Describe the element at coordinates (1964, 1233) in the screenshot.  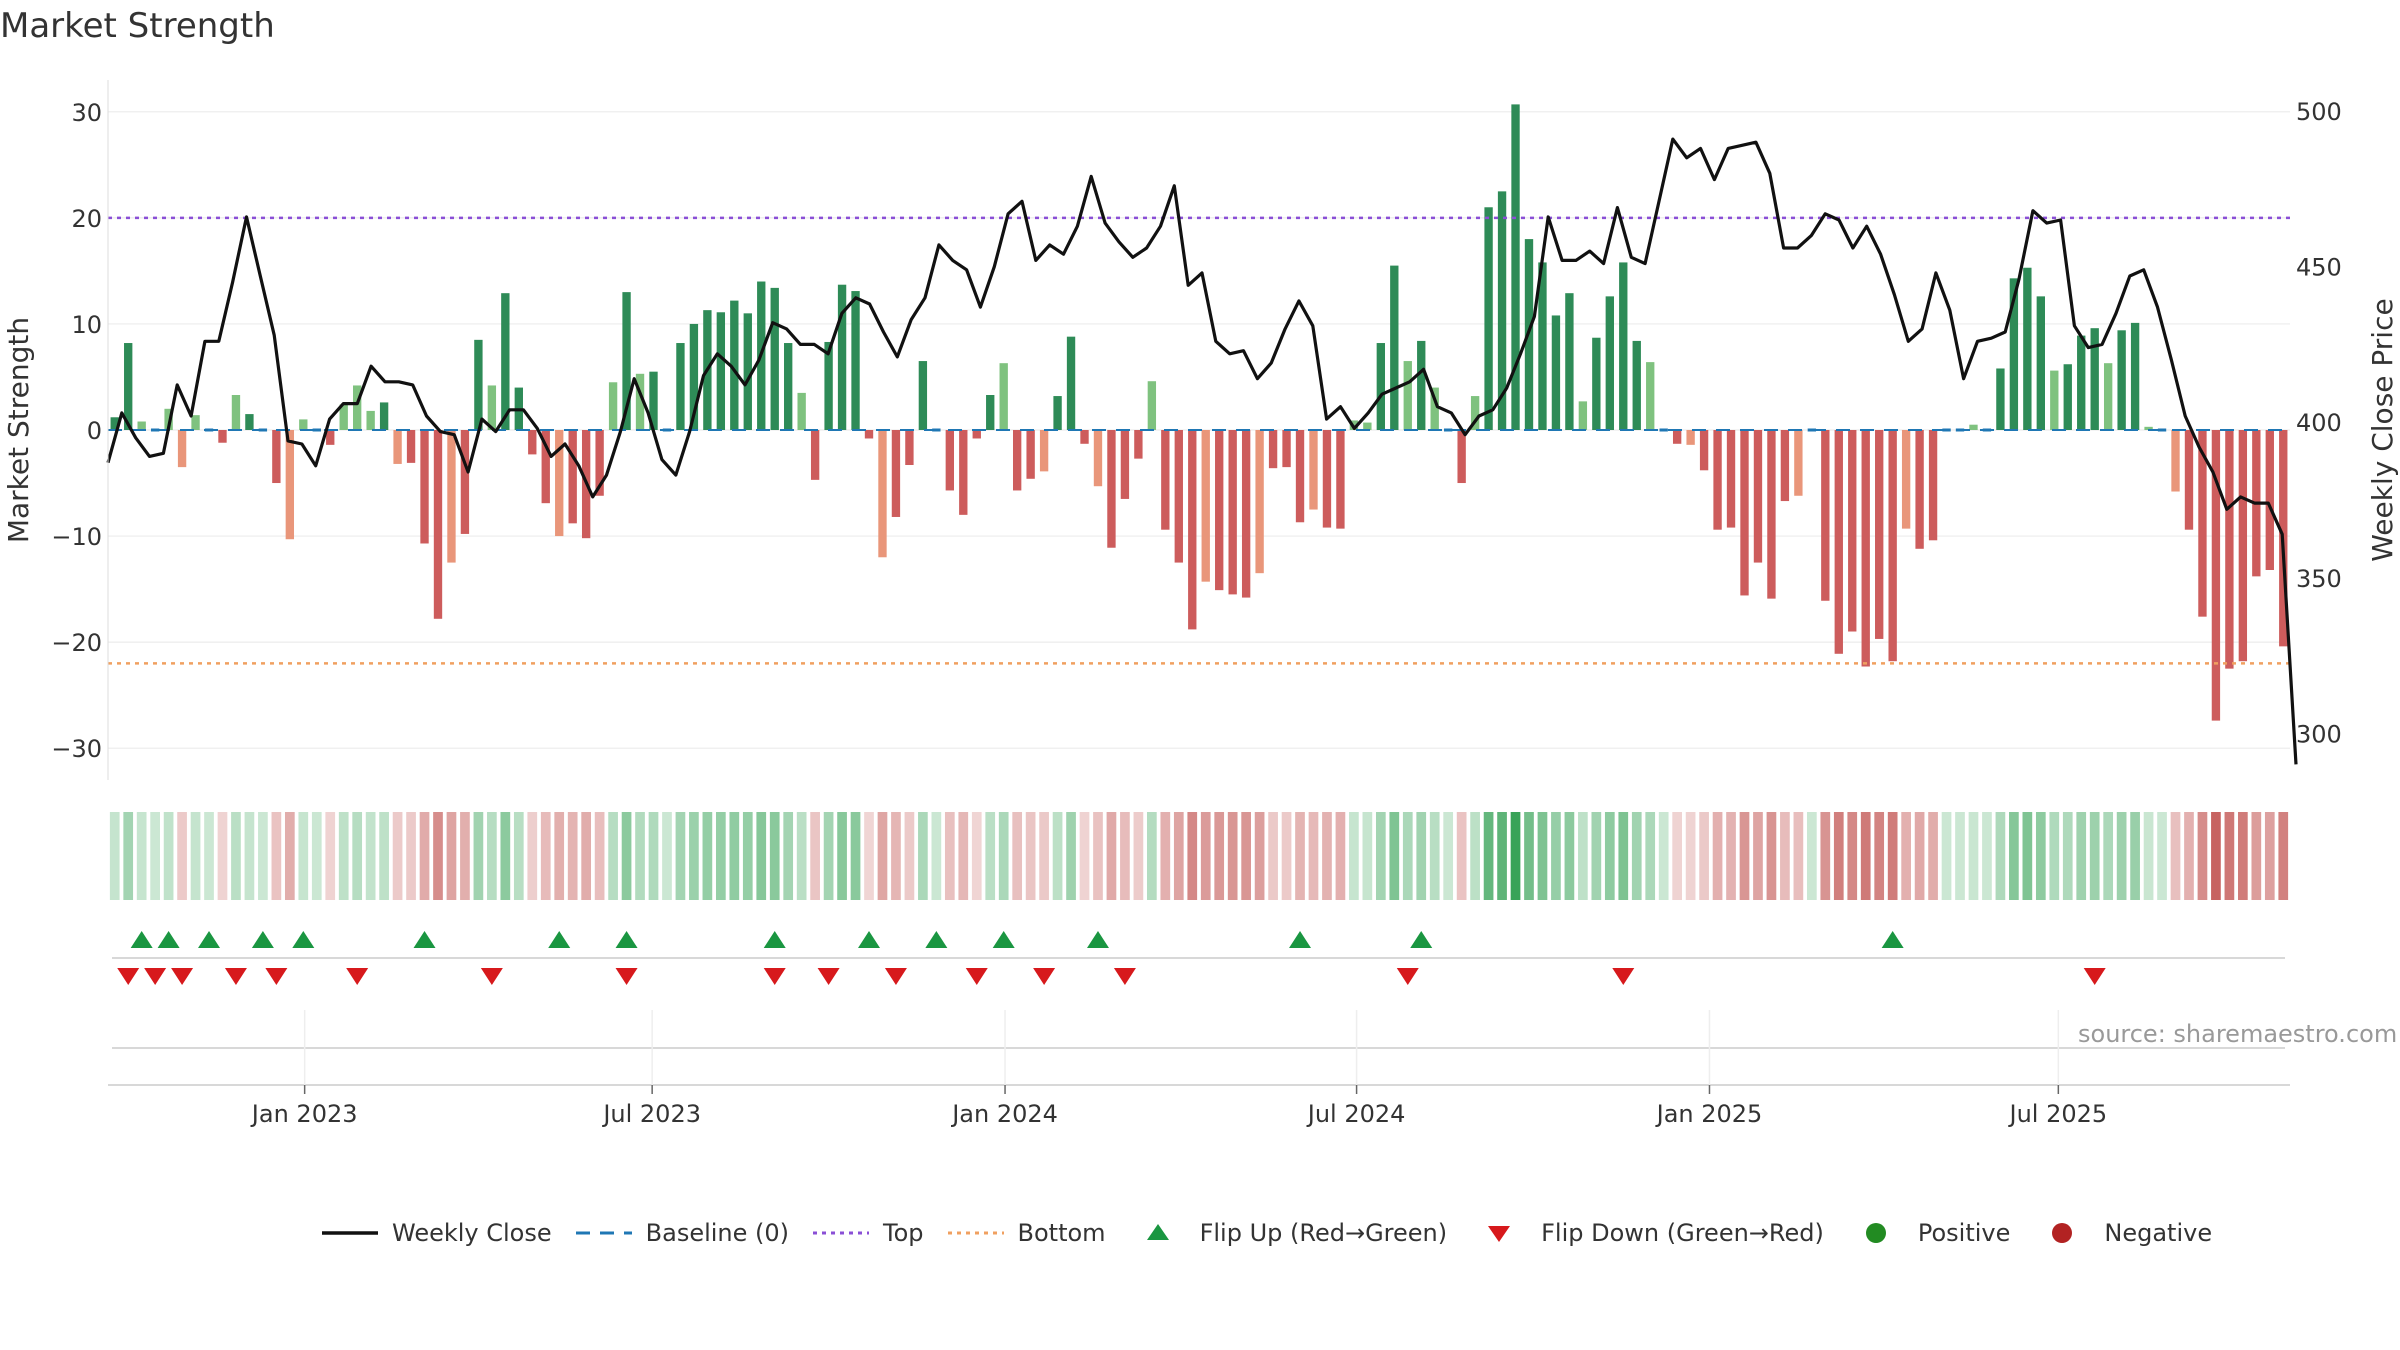
I see `legend-label: Positive` at that location.